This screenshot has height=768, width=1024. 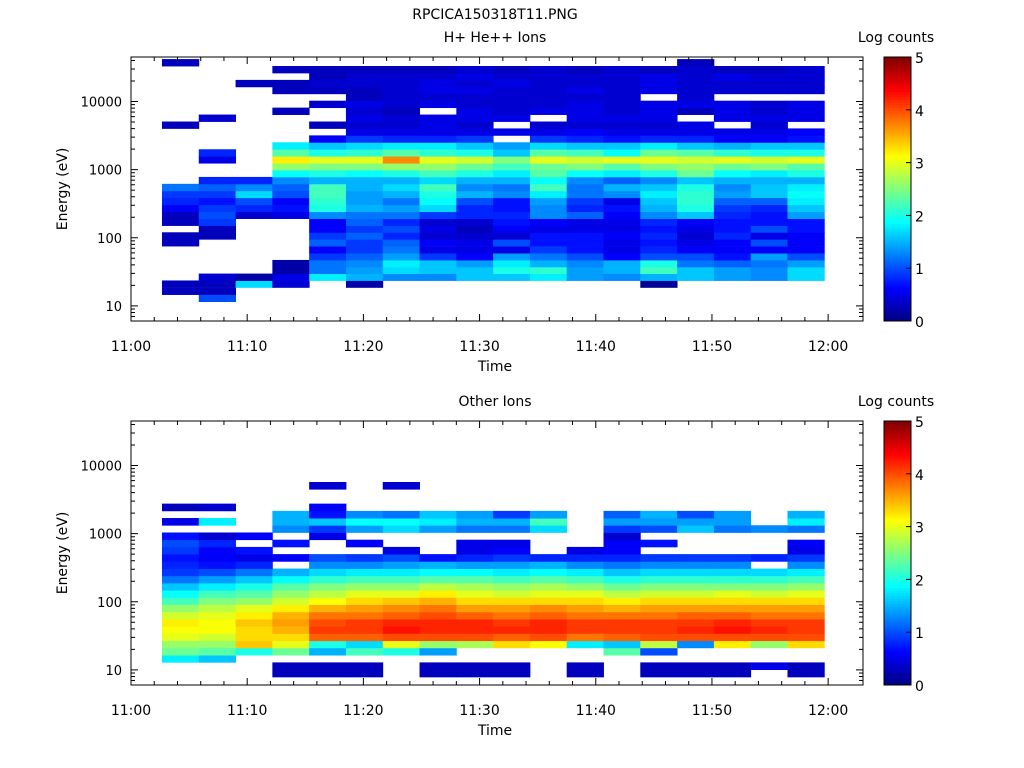 I want to click on colorbar-tick-label: 2, so click(x=919, y=581).